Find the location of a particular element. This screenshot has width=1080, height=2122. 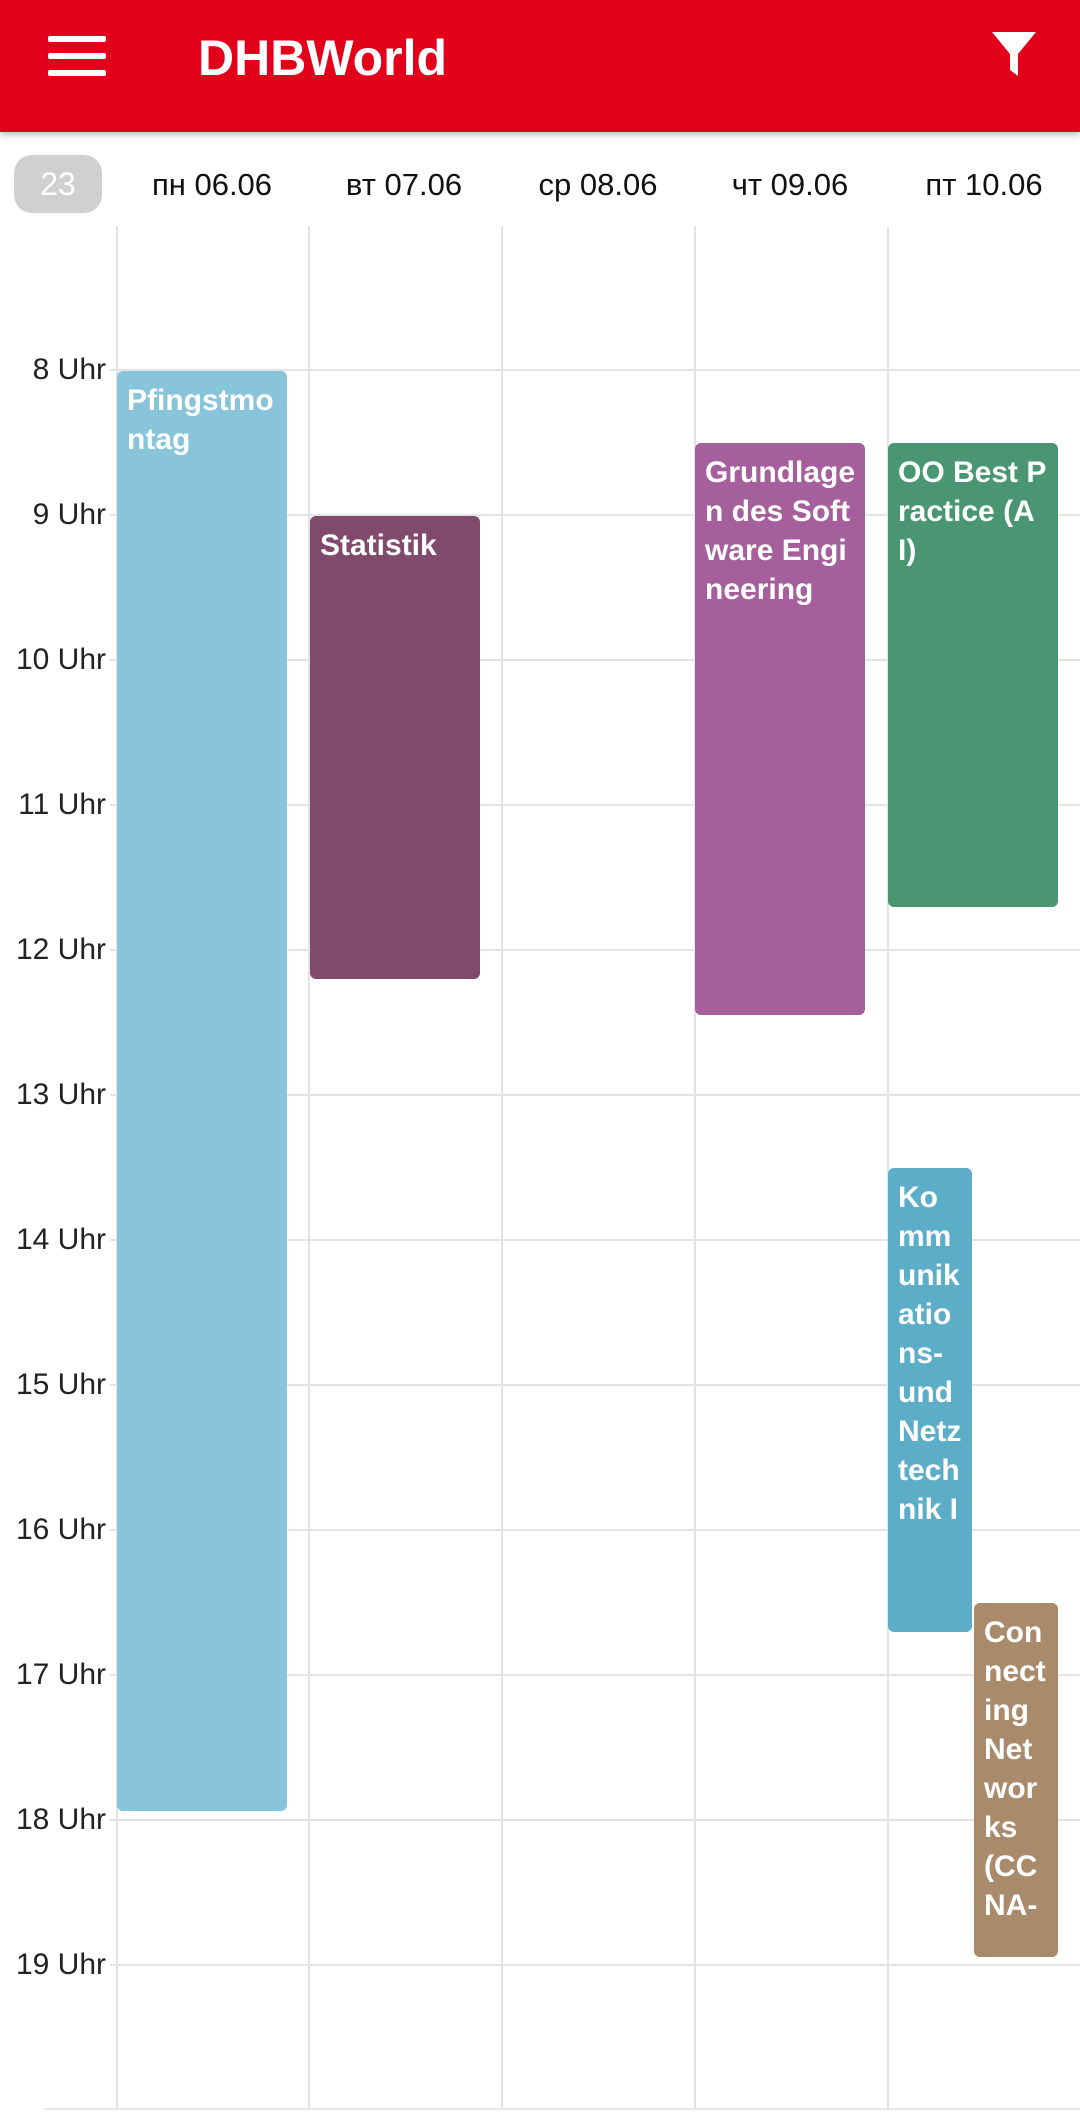

hour-label: 15 Uhr is located at coordinates (60, 1384).